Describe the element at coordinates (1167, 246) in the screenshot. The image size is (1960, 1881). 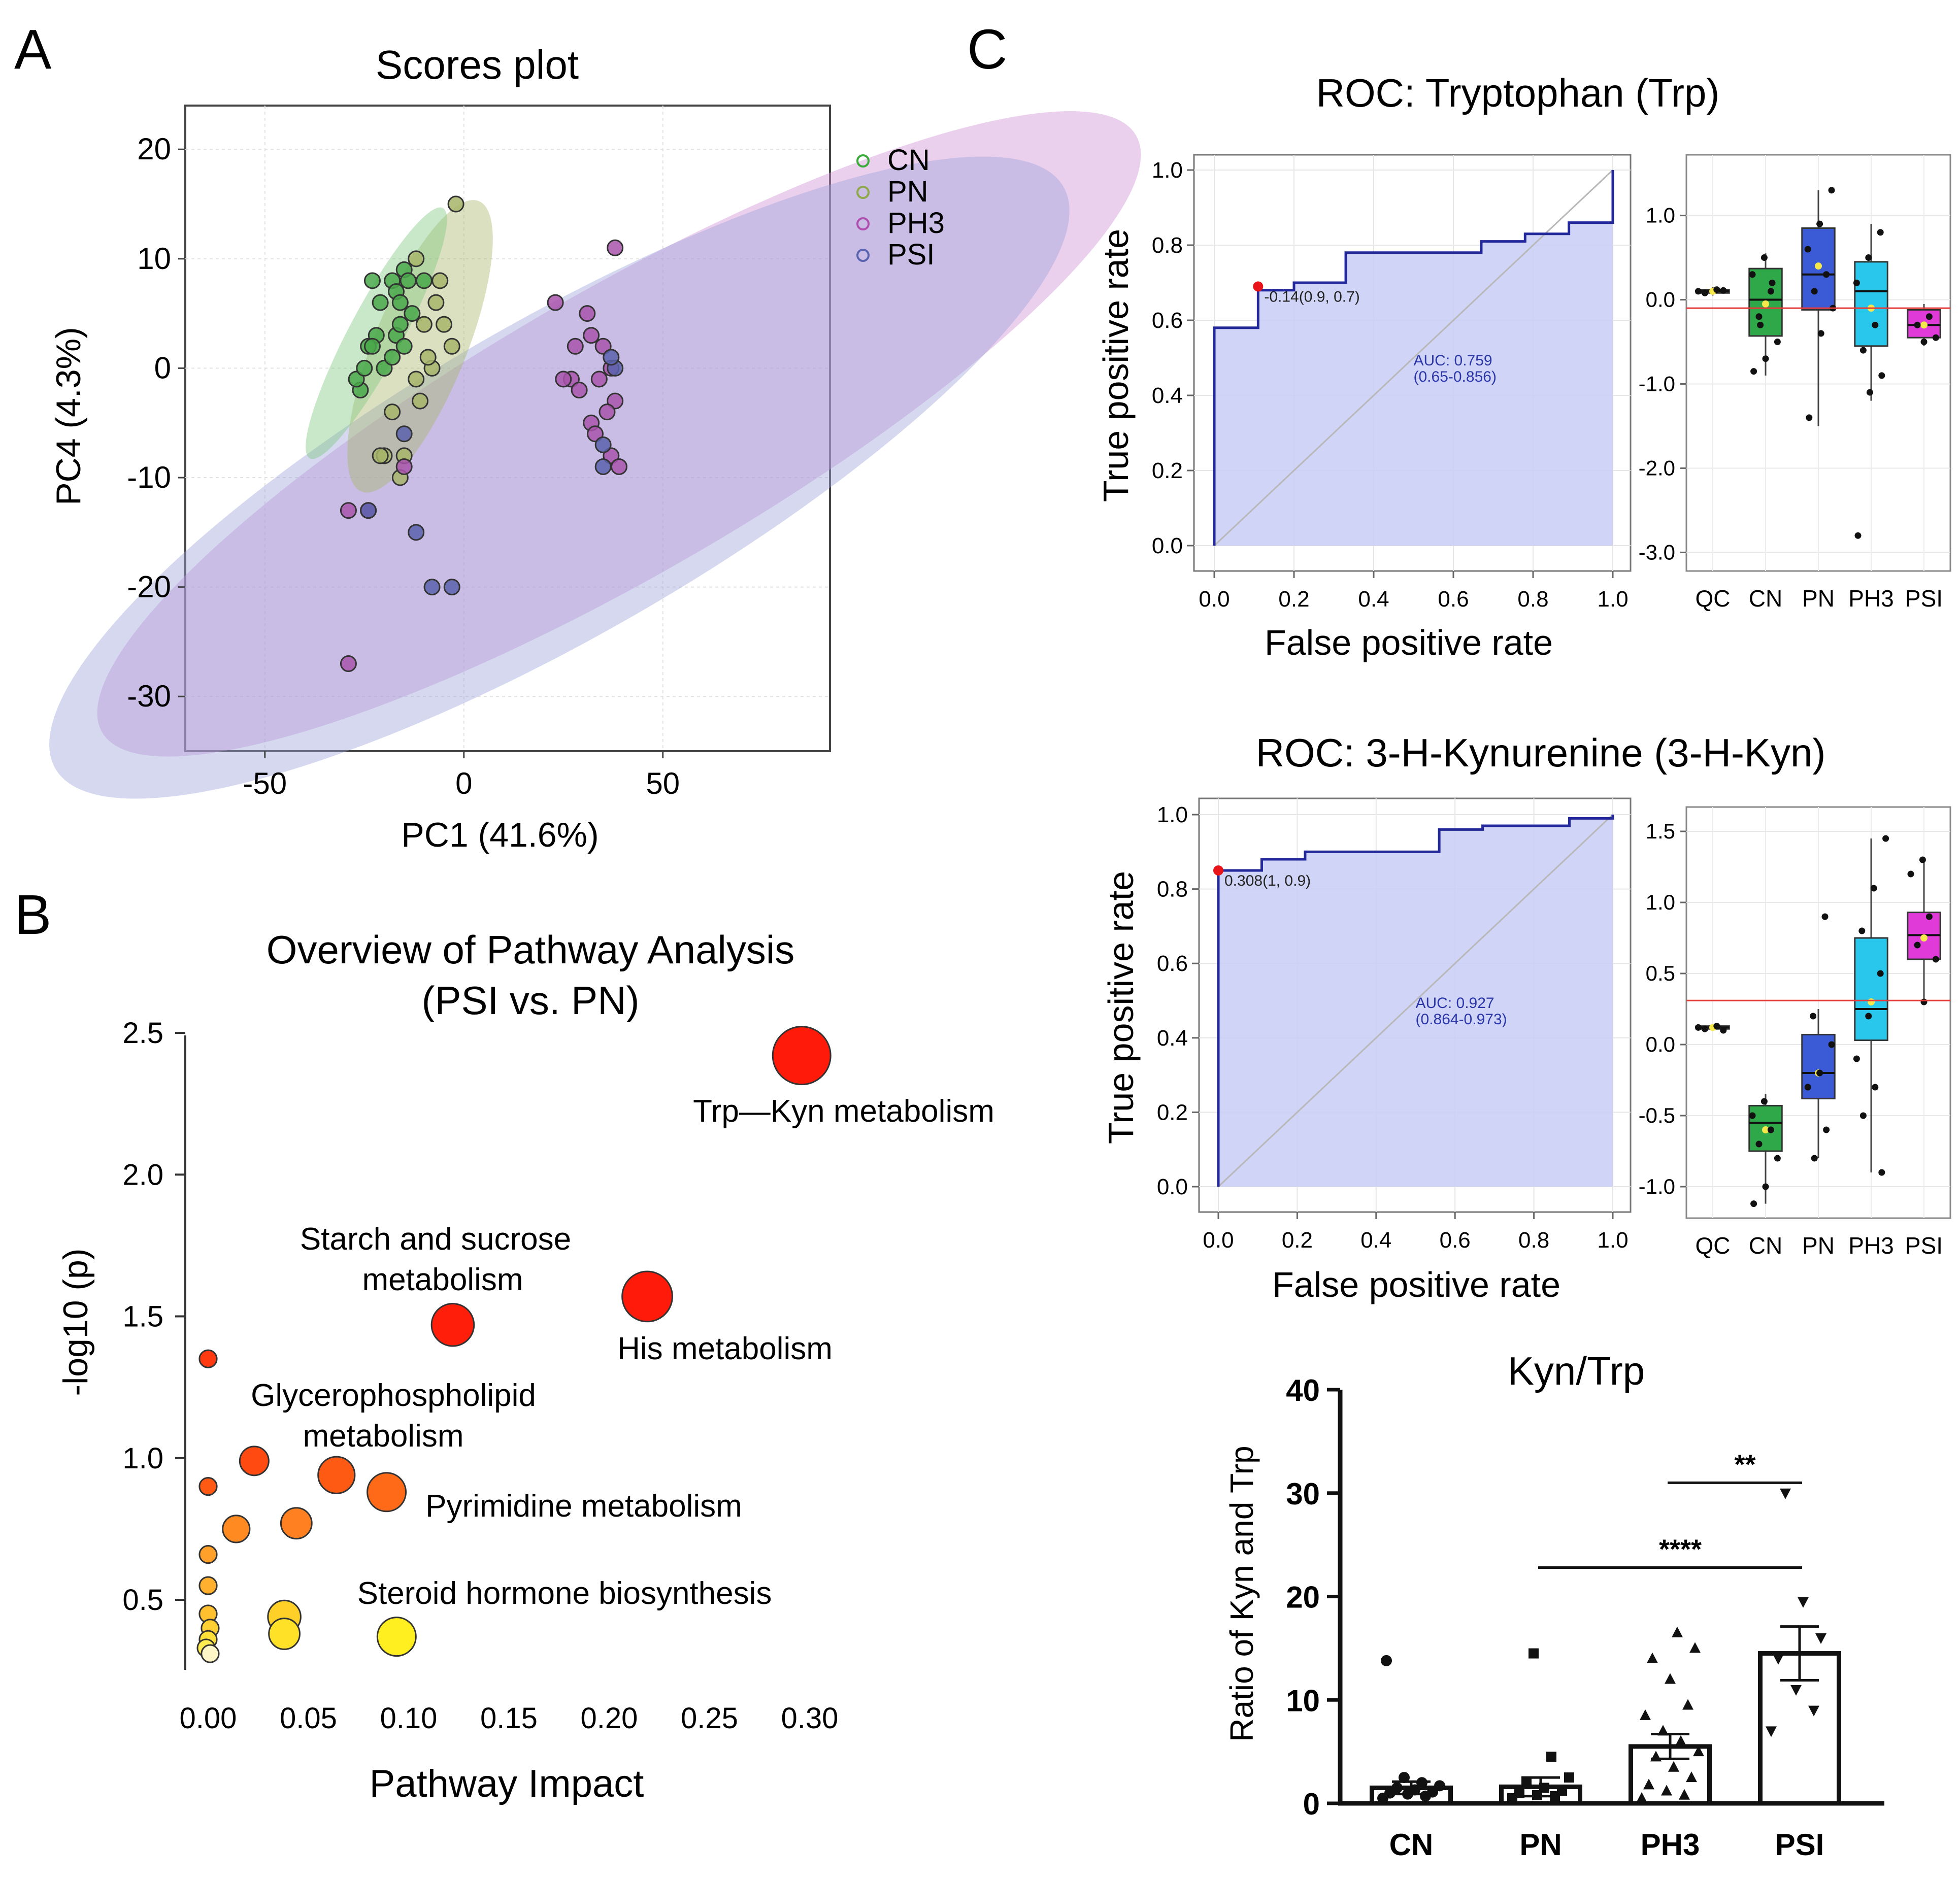
I see `y-tick-label: 0.8` at that location.